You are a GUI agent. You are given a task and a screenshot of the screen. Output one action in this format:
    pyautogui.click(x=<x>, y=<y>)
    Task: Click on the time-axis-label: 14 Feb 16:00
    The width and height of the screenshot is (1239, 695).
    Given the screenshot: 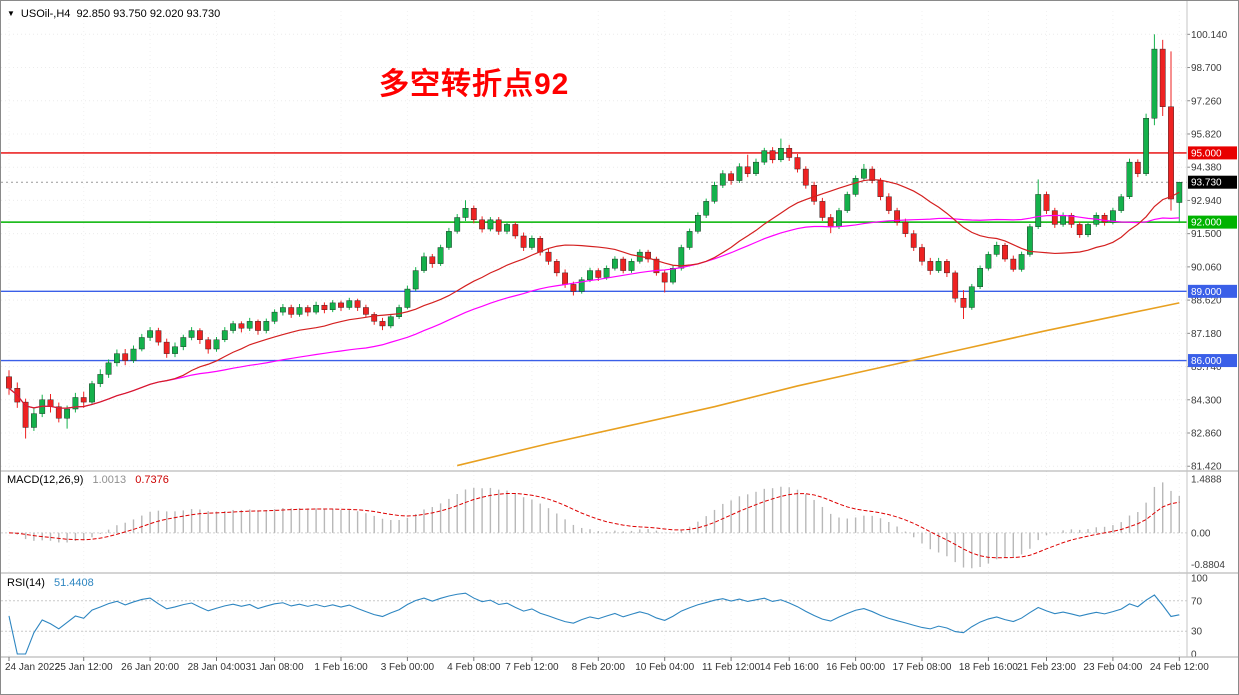 What is the action you would take?
    pyautogui.click(x=789, y=667)
    